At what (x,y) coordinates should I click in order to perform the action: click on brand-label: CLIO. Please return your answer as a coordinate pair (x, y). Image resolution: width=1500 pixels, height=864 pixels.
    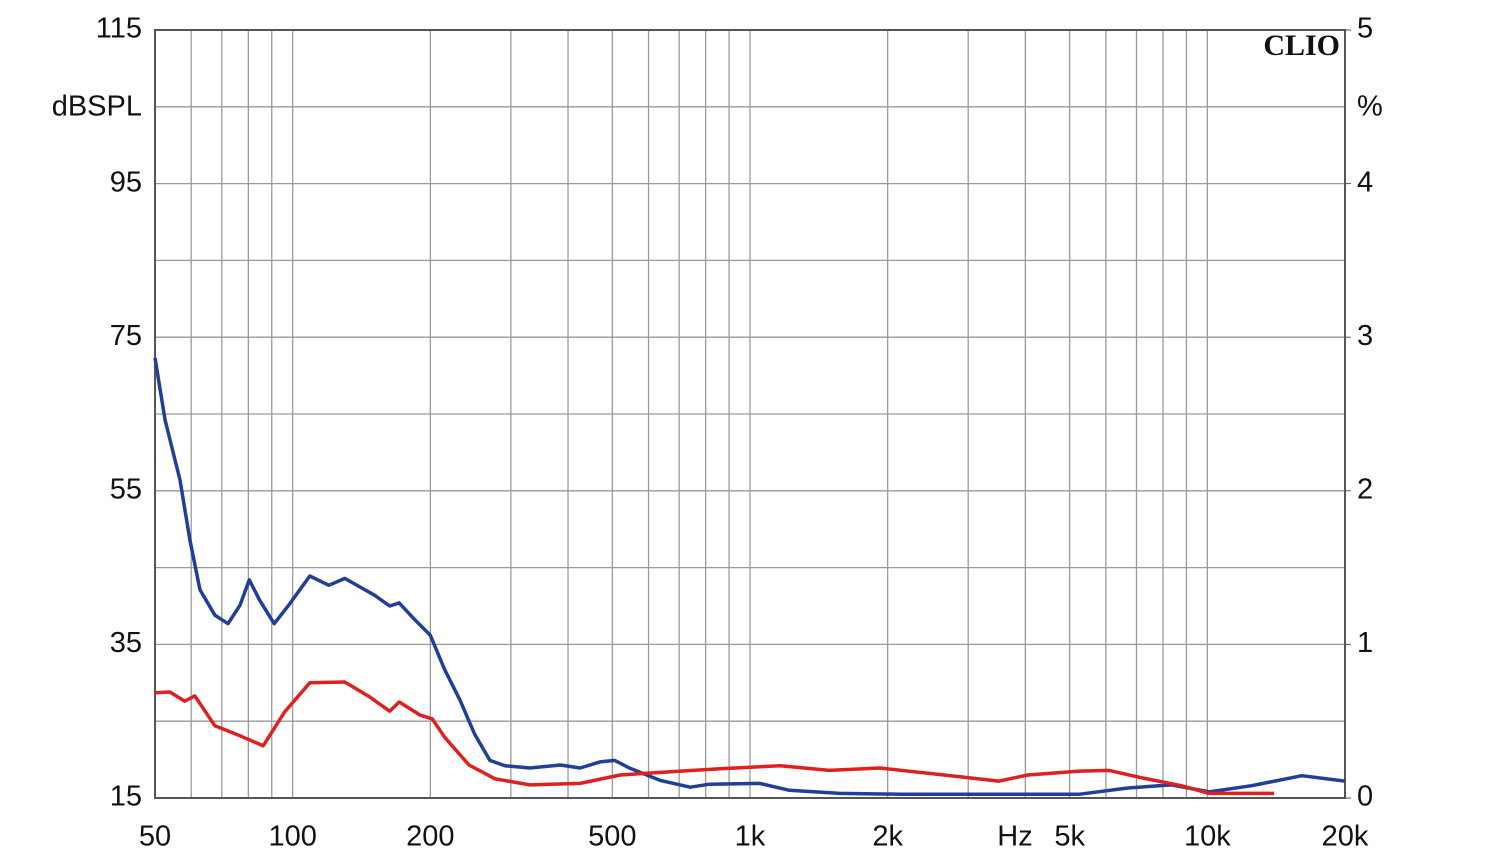
    Looking at the image, I should click on (1301, 45).